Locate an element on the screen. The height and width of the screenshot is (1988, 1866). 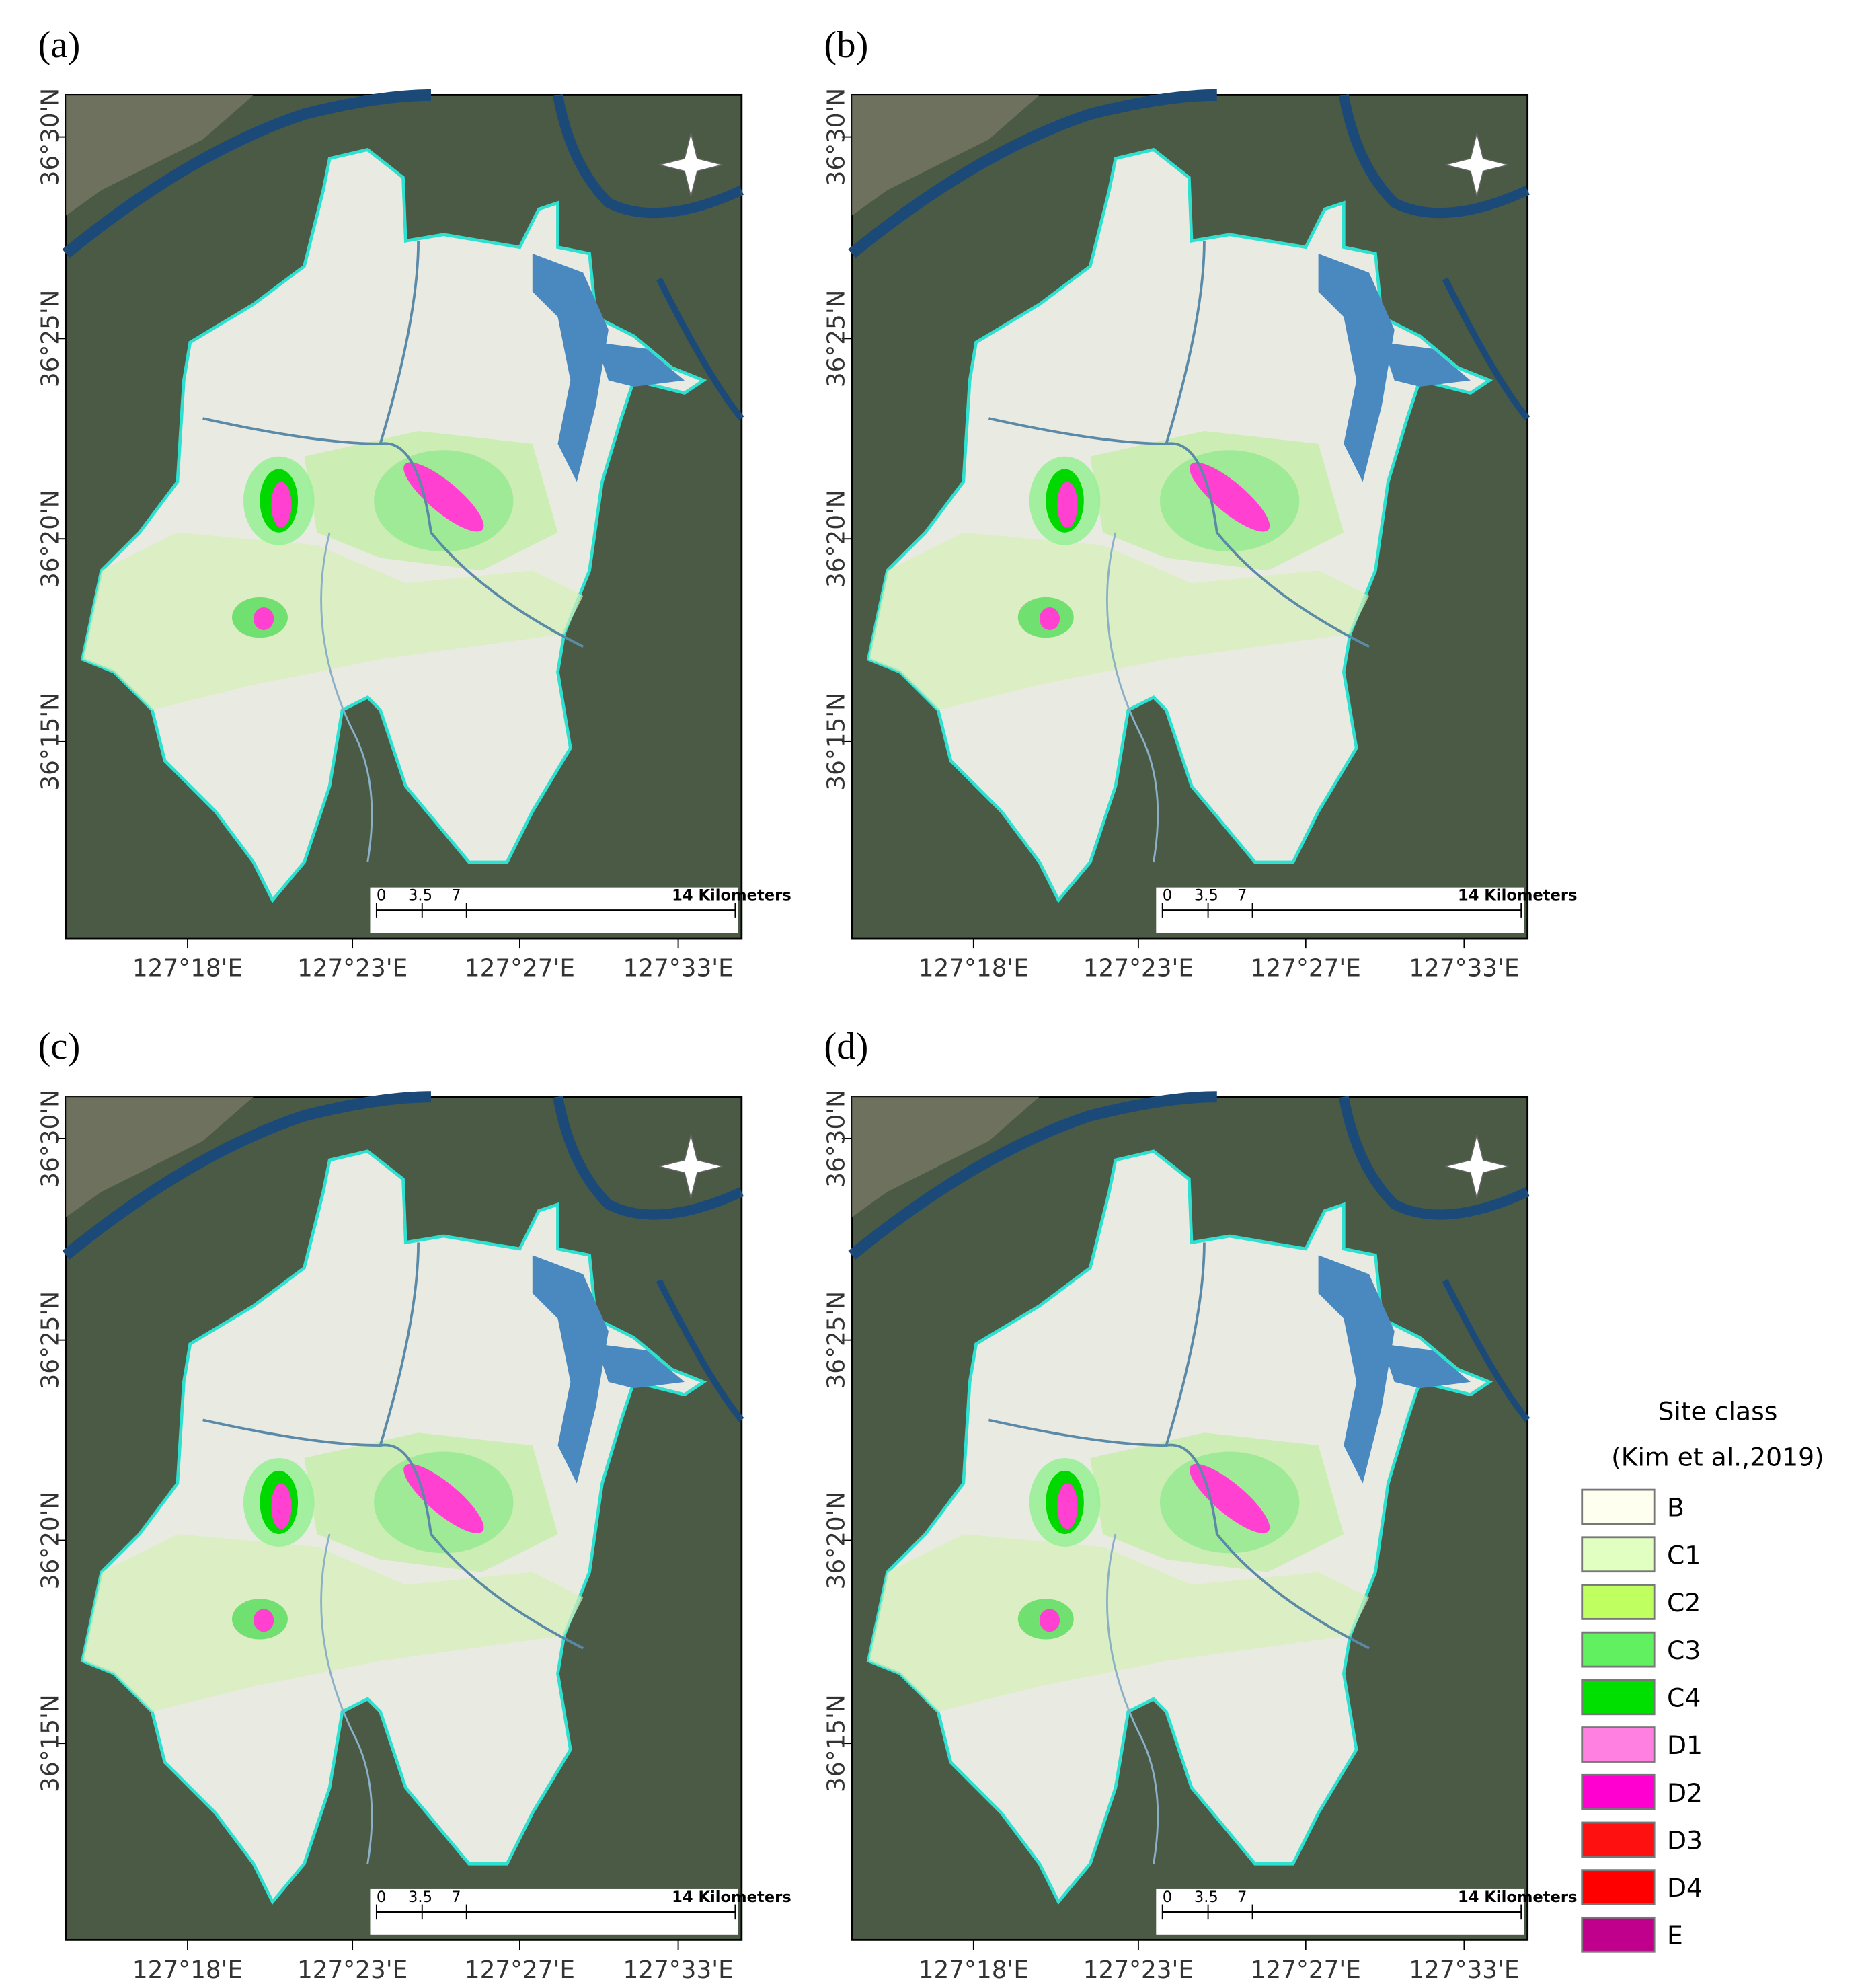
legend-label: D1 is located at coordinates (1685, 1745).